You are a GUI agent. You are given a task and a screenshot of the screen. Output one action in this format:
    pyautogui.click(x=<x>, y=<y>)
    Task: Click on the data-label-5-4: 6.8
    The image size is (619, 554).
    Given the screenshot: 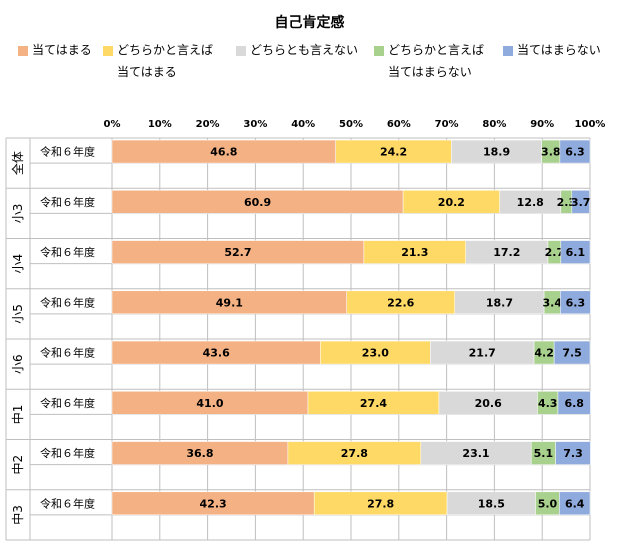 What is the action you would take?
    pyautogui.click(x=574, y=403)
    